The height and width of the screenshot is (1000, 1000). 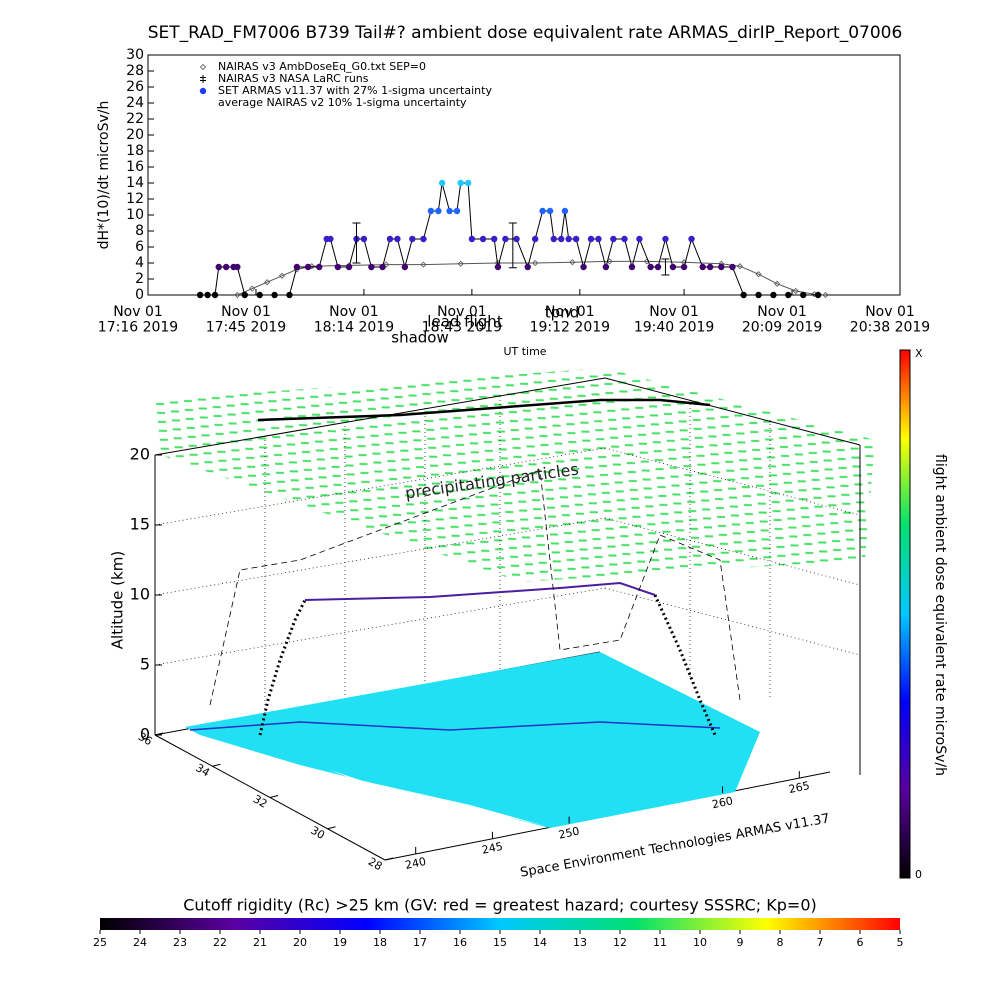 What do you see at coordinates (139, 263) in the screenshot?
I see `y-tick-label: 4` at bounding box center [139, 263].